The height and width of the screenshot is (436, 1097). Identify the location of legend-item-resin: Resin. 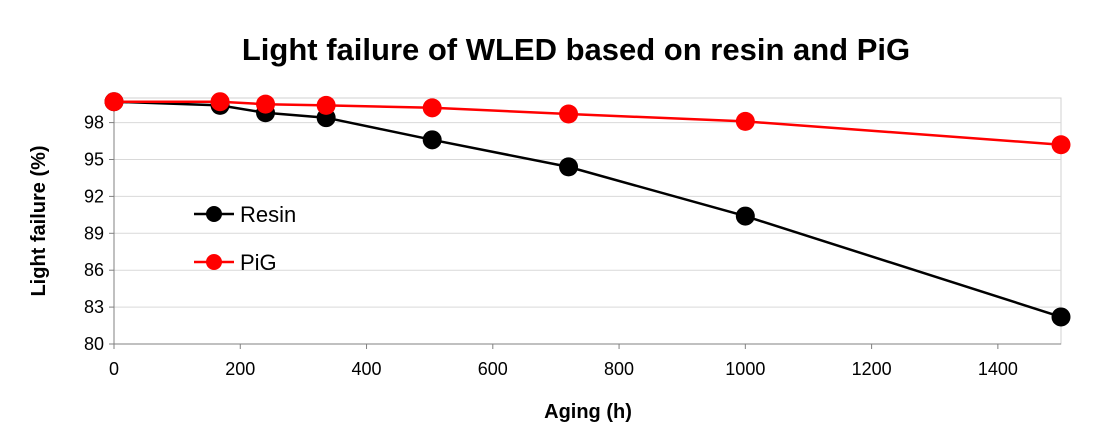
(245, 214).